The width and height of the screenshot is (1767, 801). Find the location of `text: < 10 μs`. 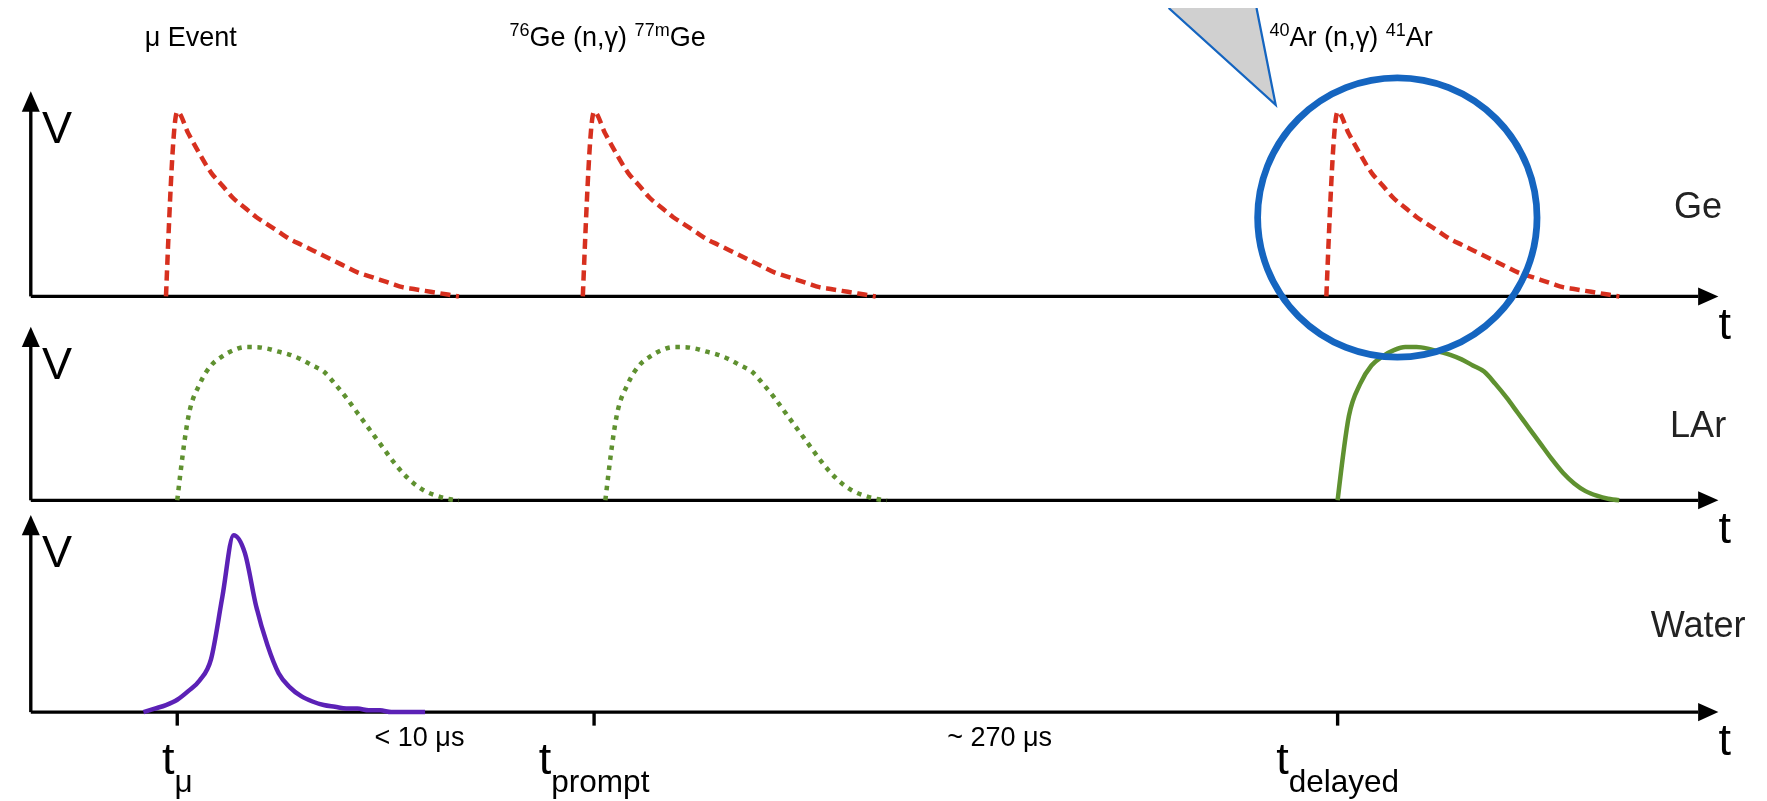

text: < 10 μs is located at coordinates (419, 736).